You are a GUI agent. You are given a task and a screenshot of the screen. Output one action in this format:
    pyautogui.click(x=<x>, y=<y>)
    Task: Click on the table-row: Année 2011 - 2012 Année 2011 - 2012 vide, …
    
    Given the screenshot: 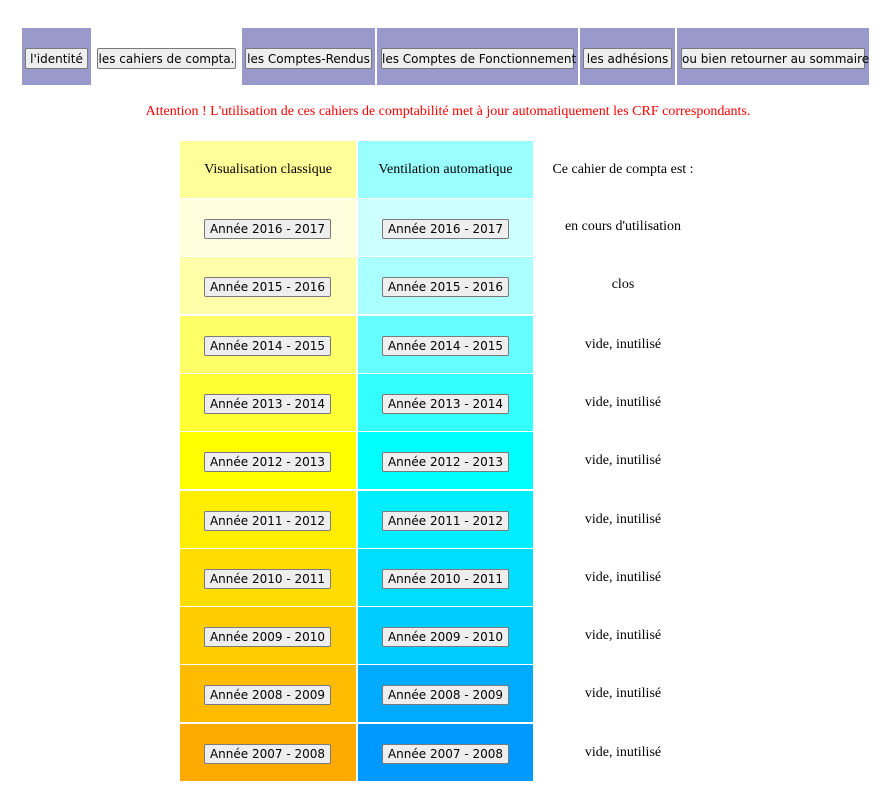 What is the action you would take?
    pyautogui.click(x=446, y=519)
    